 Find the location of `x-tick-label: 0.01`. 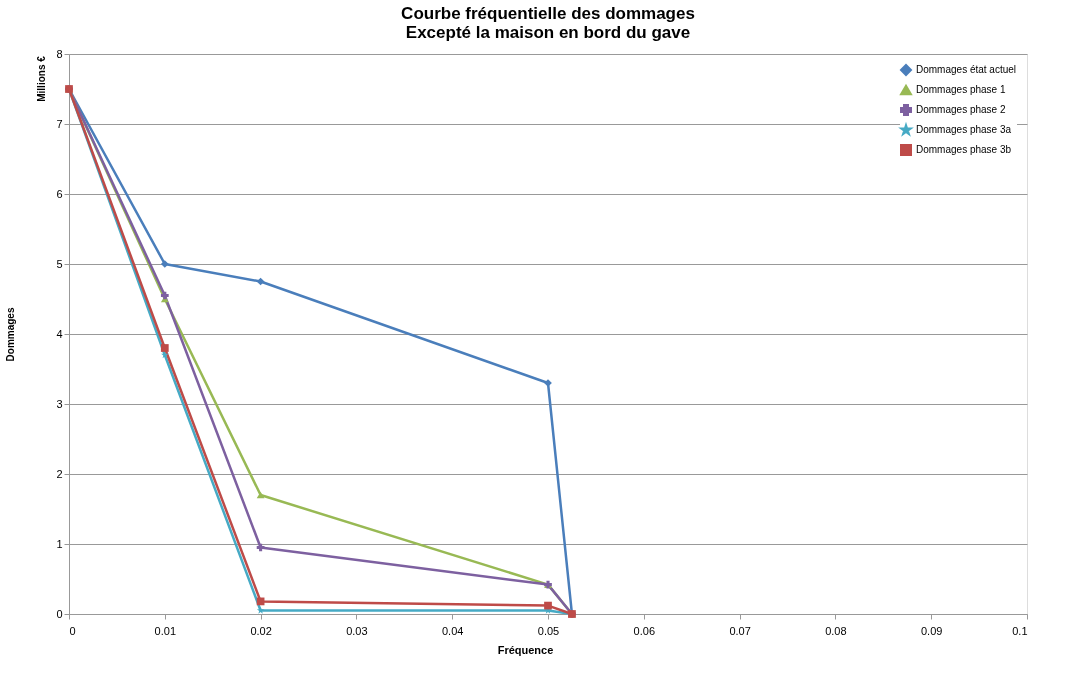

x-tick-label: 0.01 is located at coordinates (165, 630).